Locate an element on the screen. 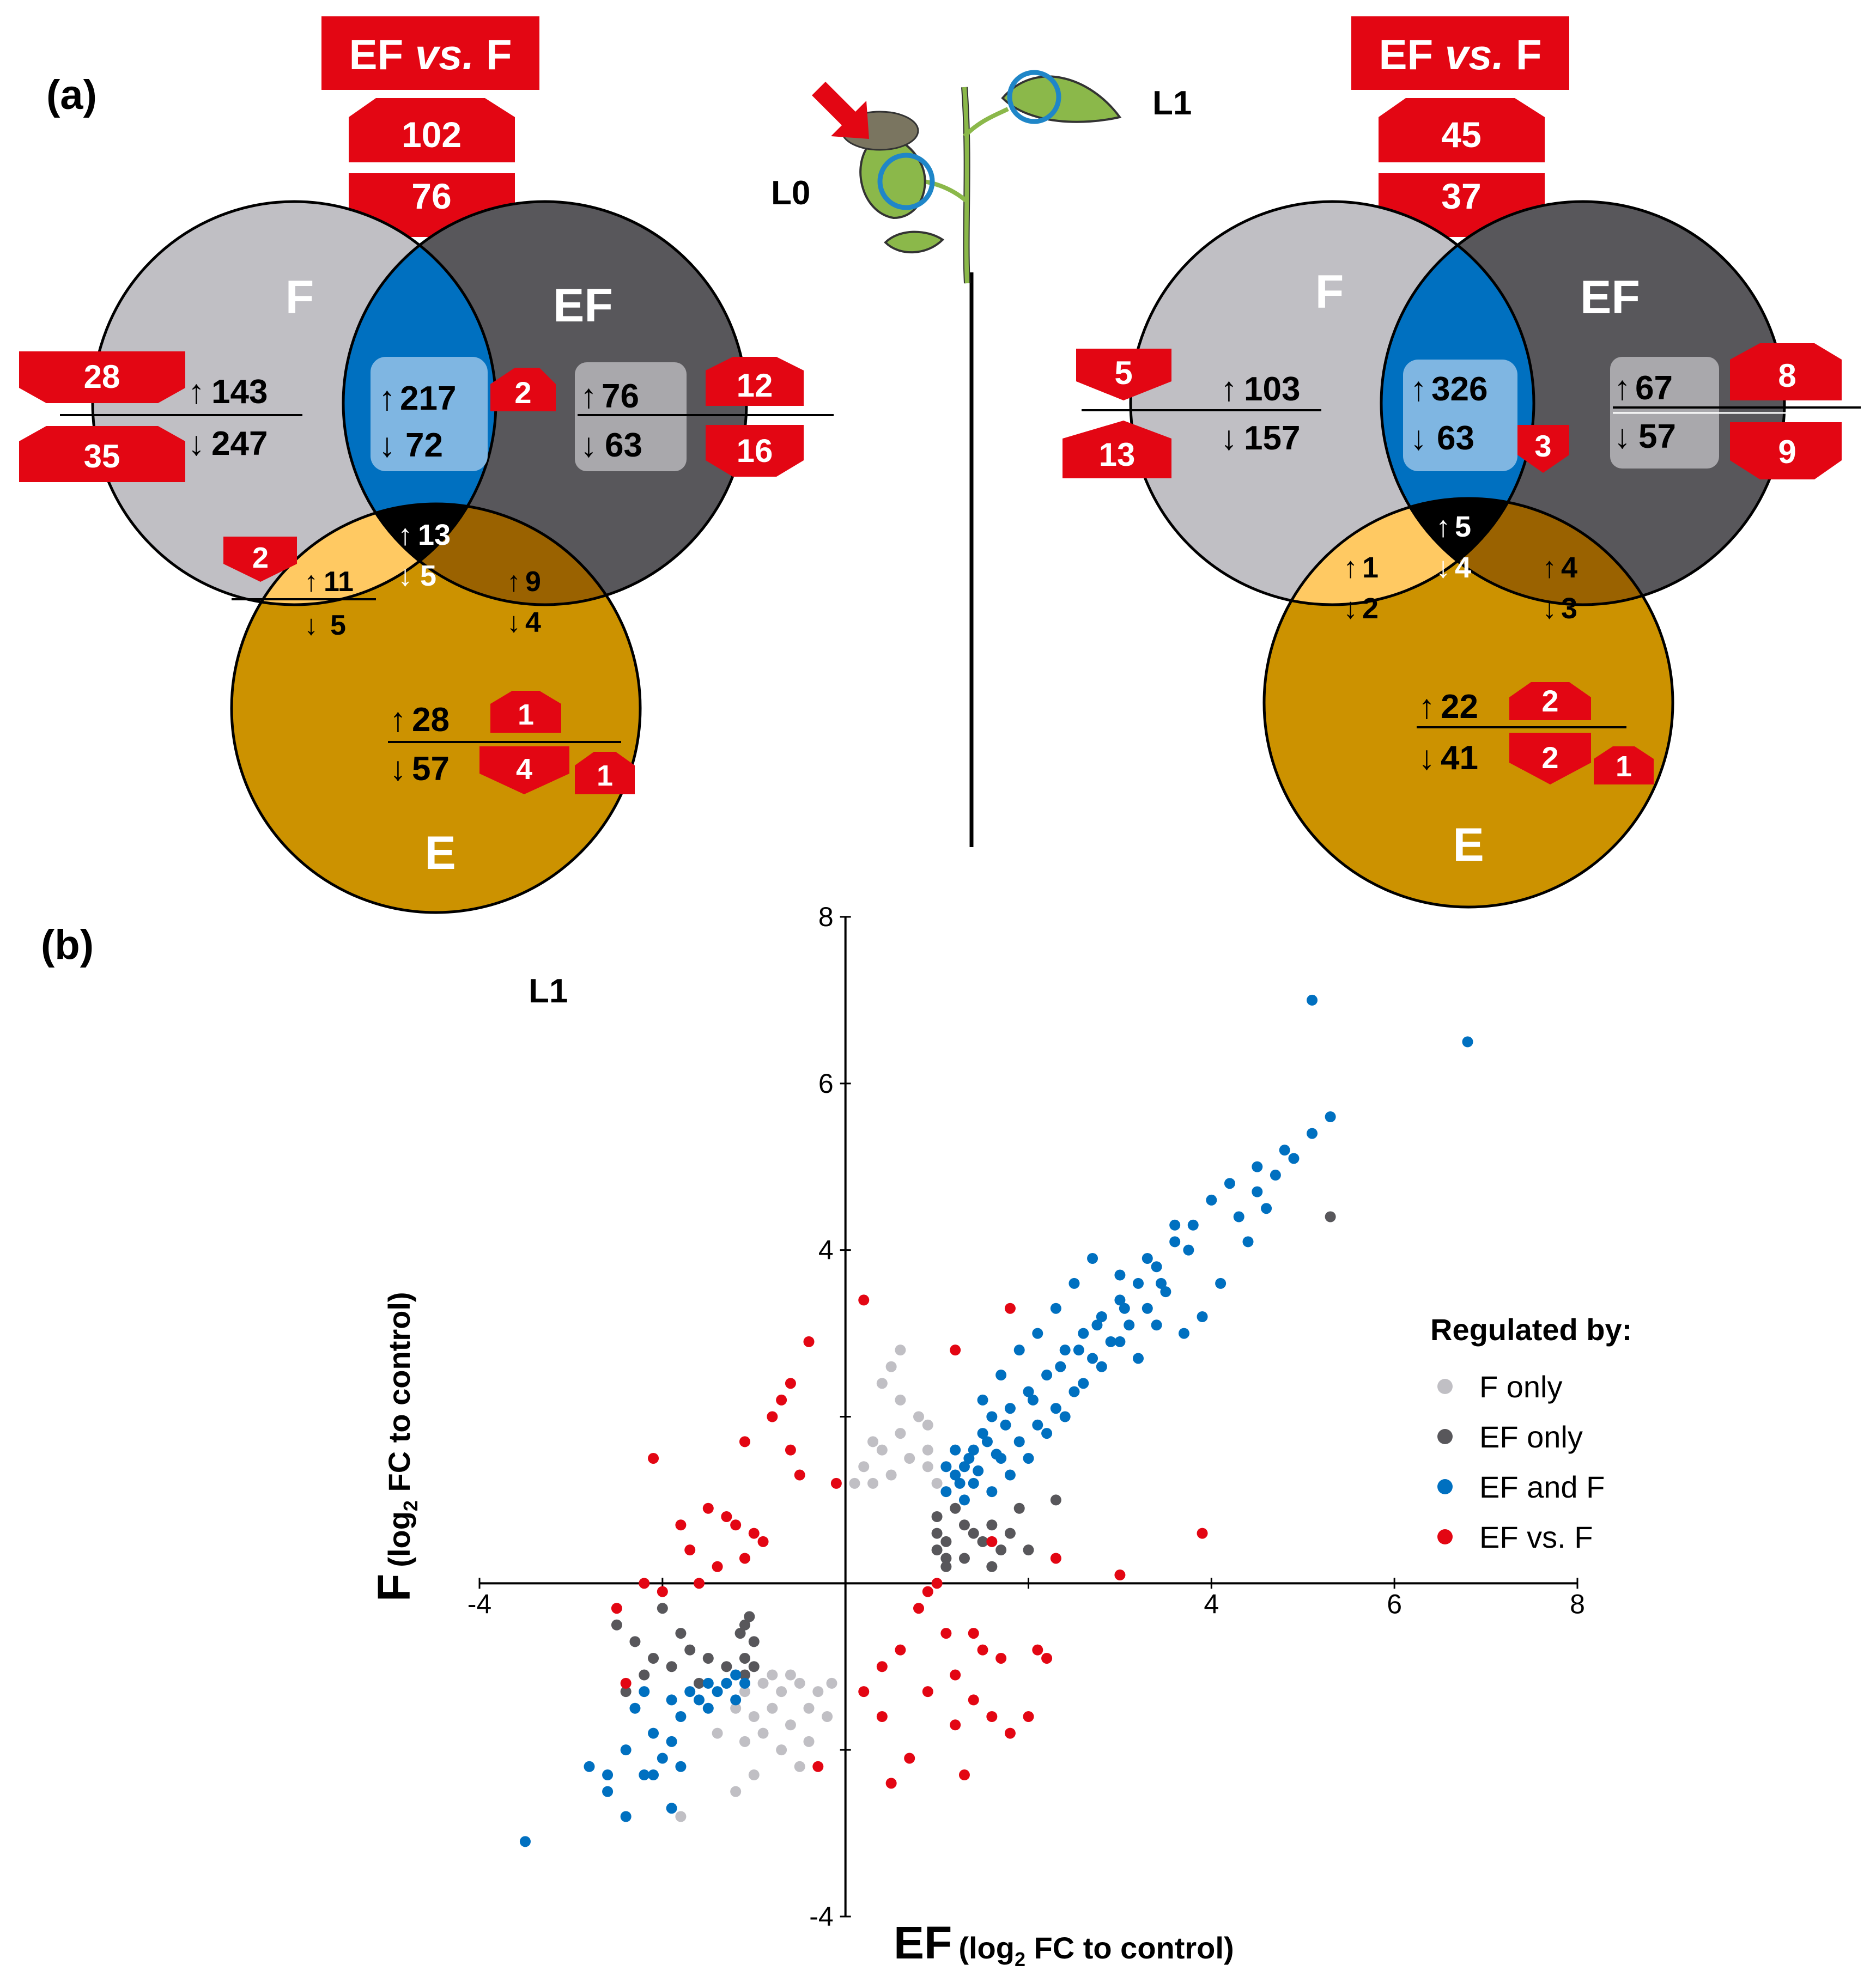 The width and height of the screenshot is (1876, 1971). left-header-down: 76 is located at coordinates (431, 196).